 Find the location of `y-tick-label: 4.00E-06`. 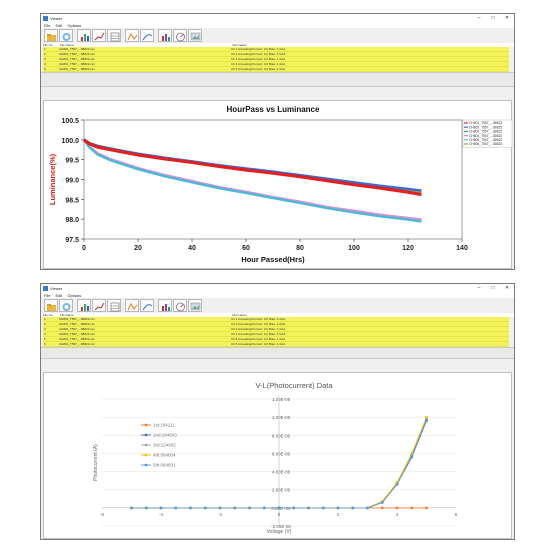

y-tick-label: 4.00E-06 is located at coordinates (281, 472).